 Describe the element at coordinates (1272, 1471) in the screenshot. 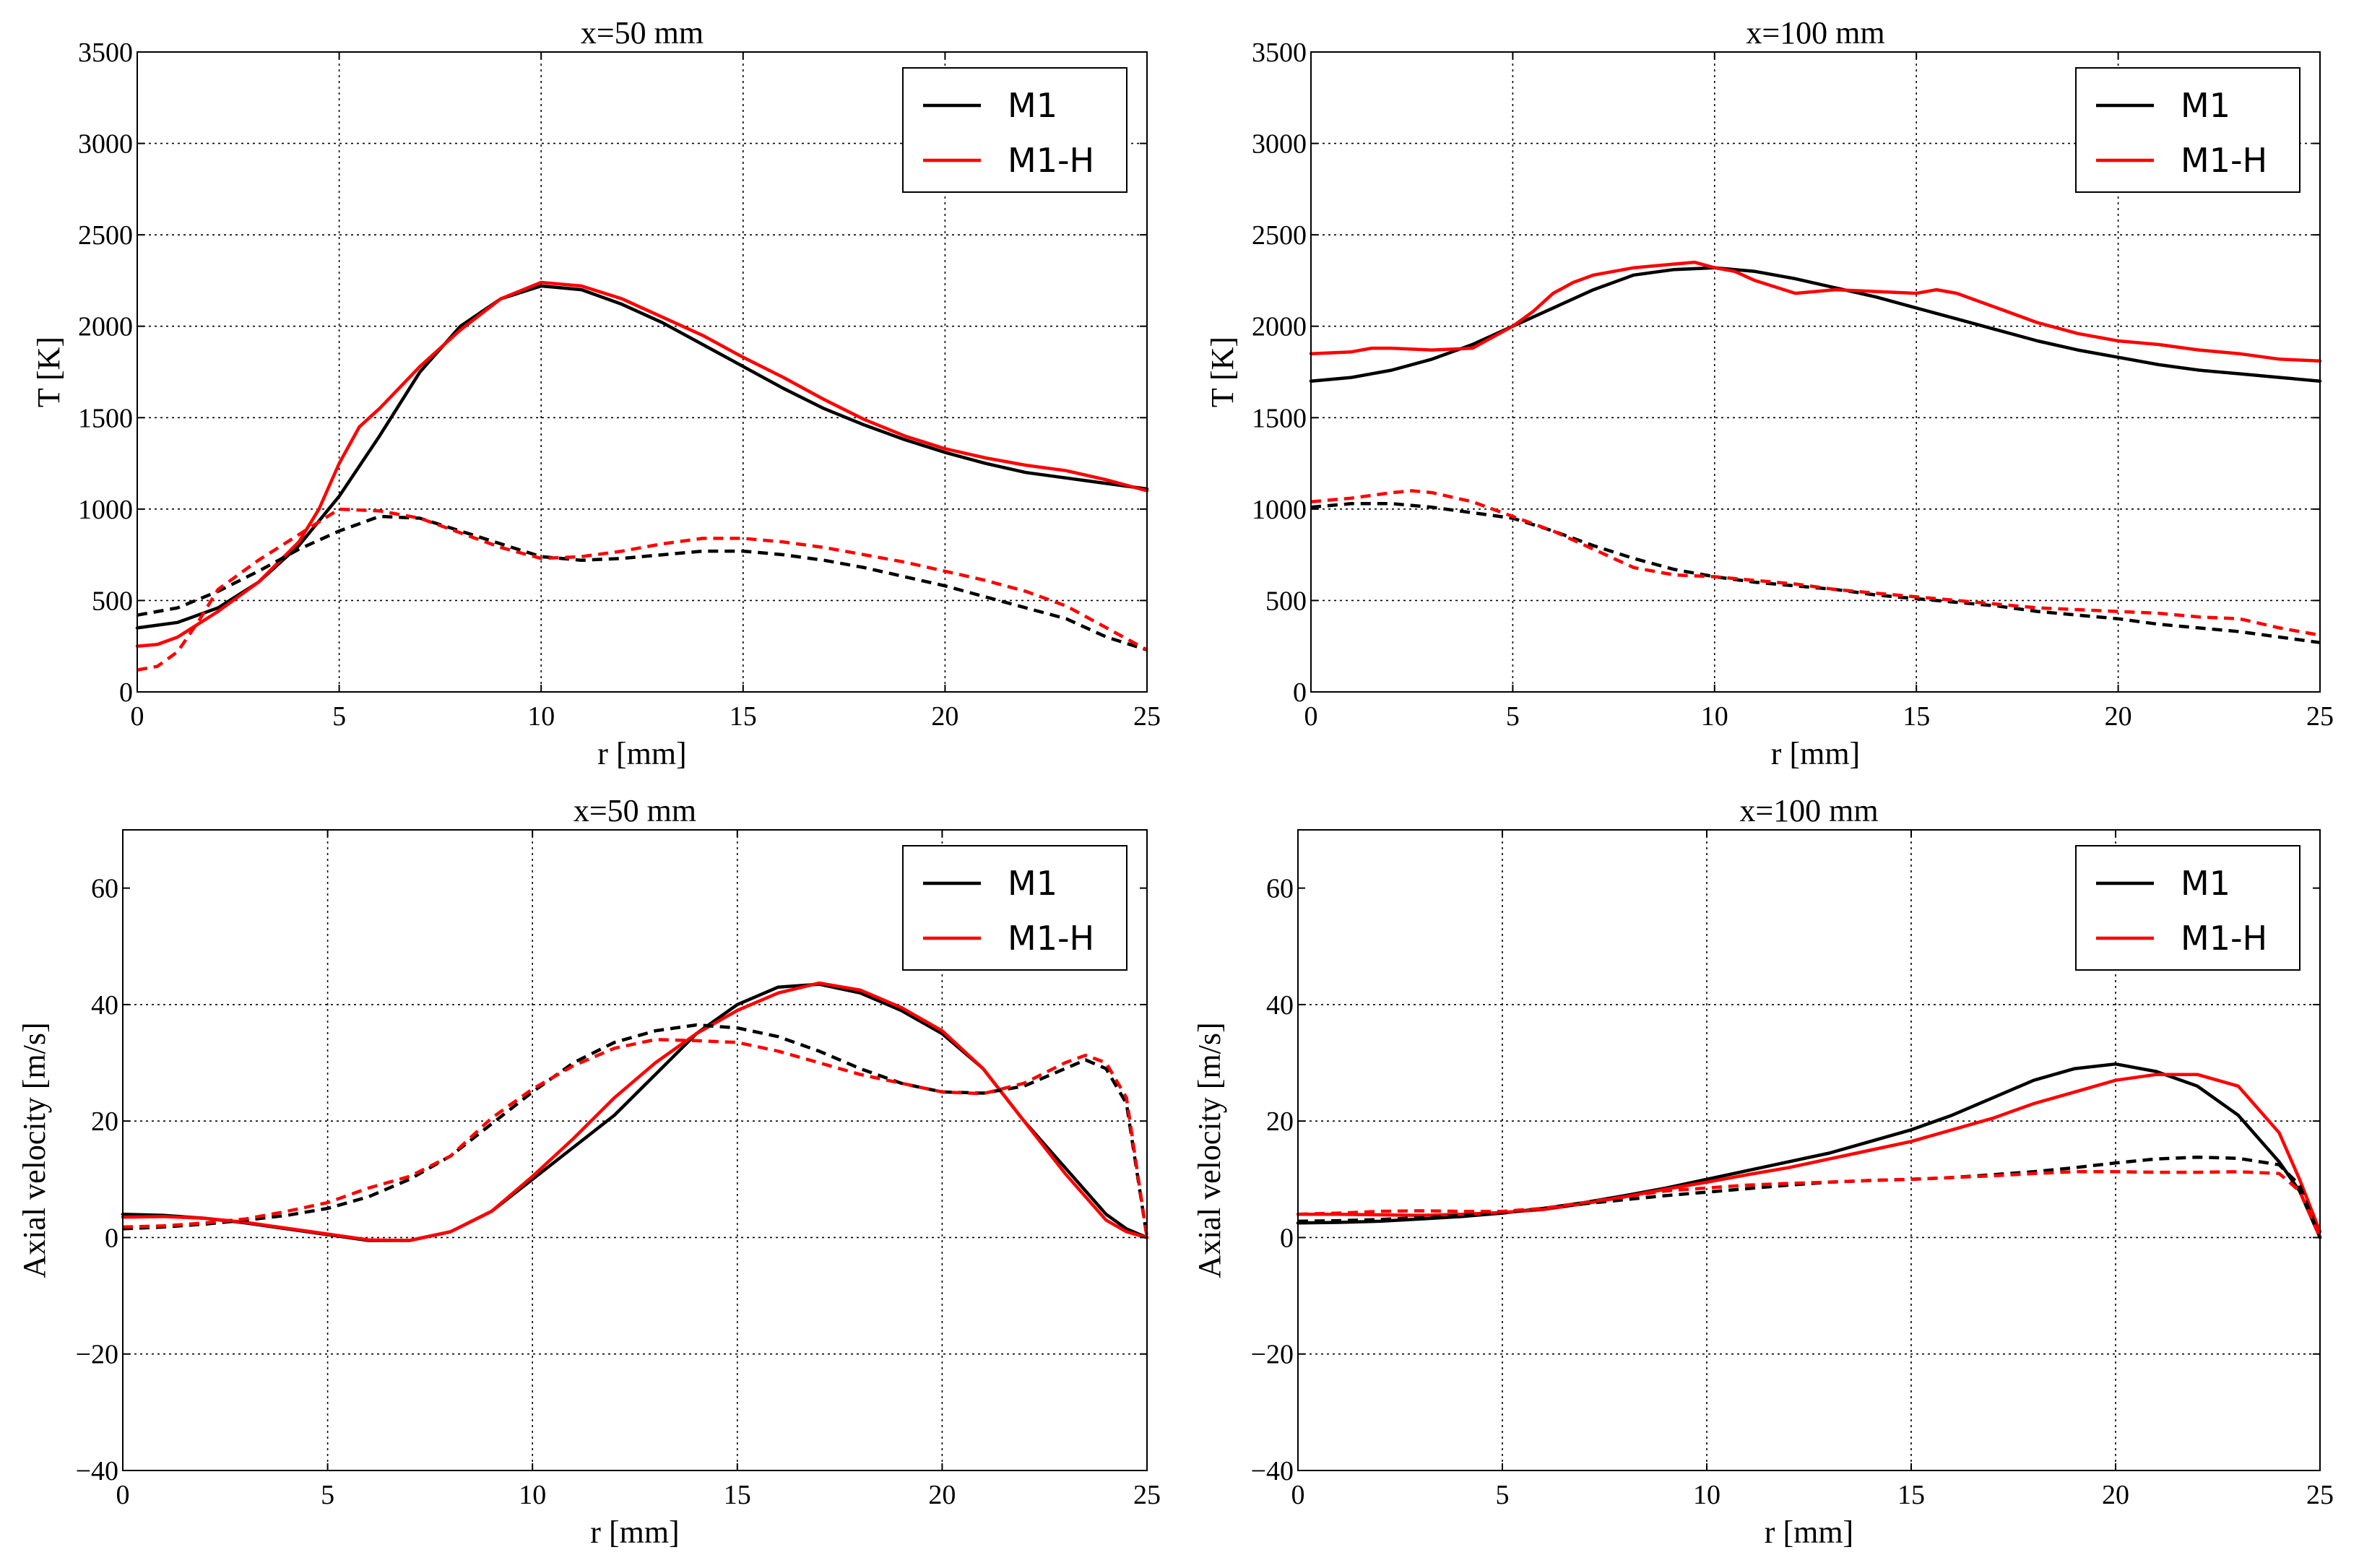

I see `y-tick-label: −40` at that location.